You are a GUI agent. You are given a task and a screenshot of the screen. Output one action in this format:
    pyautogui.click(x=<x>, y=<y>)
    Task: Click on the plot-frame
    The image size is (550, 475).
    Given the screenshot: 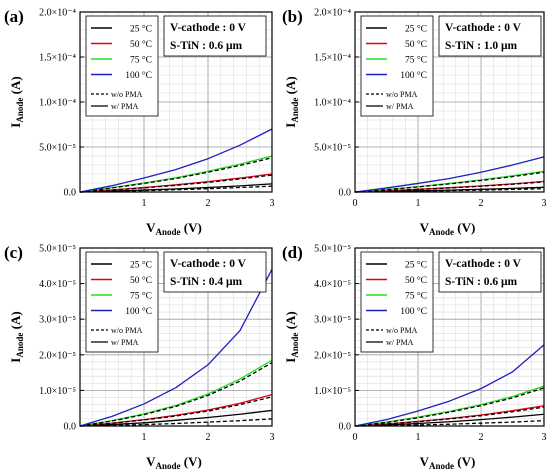 What is the action you would take?
    pyautogui.click(x=176, y=337)
    